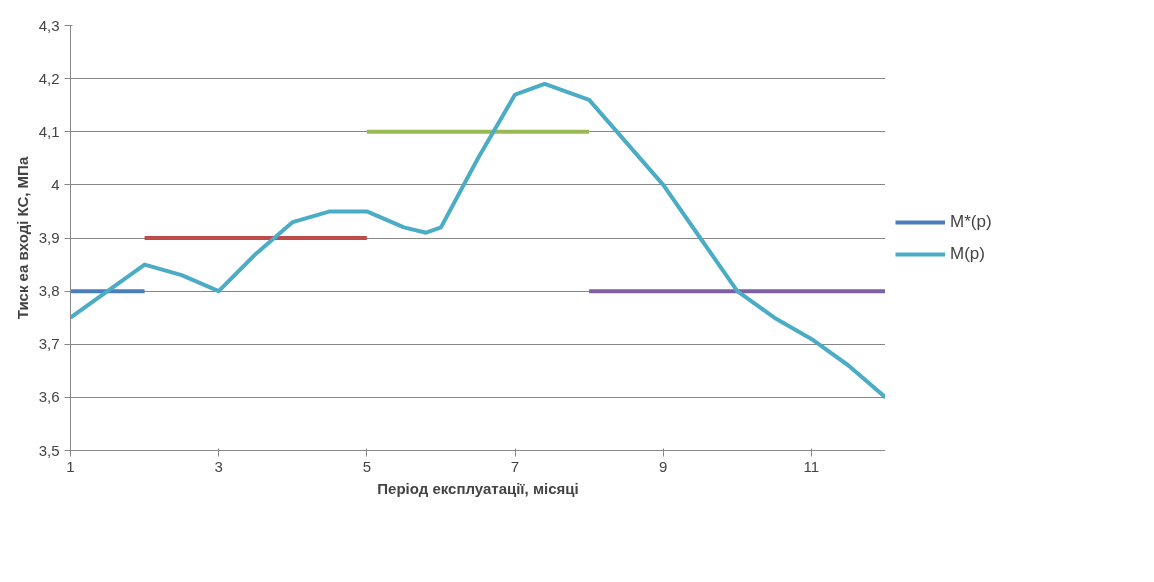 This screenshot has width=1154, height=582. Describe the element at coordinates (967, 253) in the screenshot. I see `legend-label: M(p)` at that location.